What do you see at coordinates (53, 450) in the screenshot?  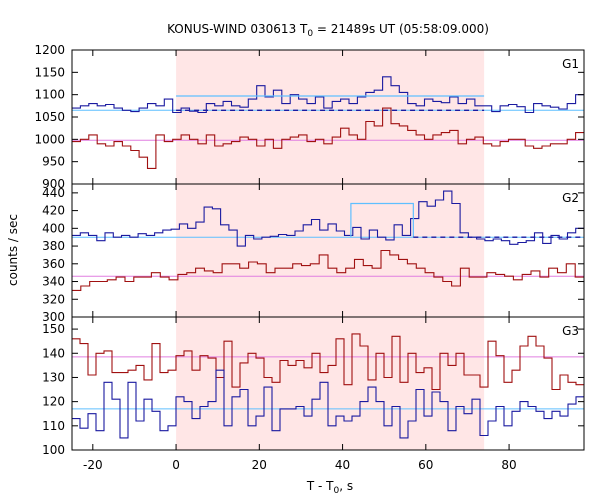 I see `y-tick-label: 100` at bounding box center [53, 450].